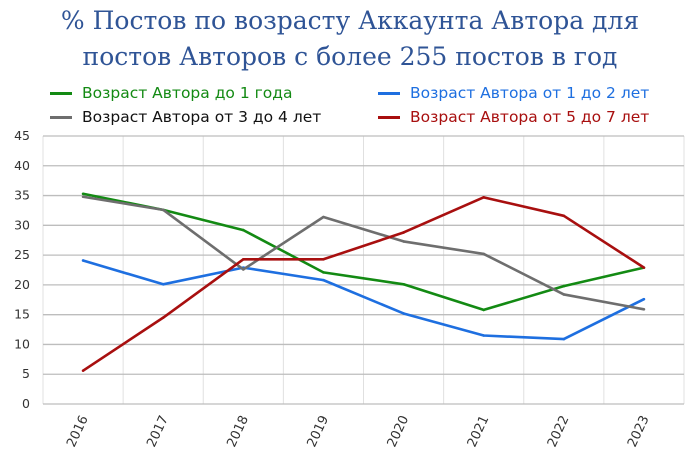 The height and width of the screenshot is (460, 700). I want to click on y-tick-label: 5, so click(26, 373).